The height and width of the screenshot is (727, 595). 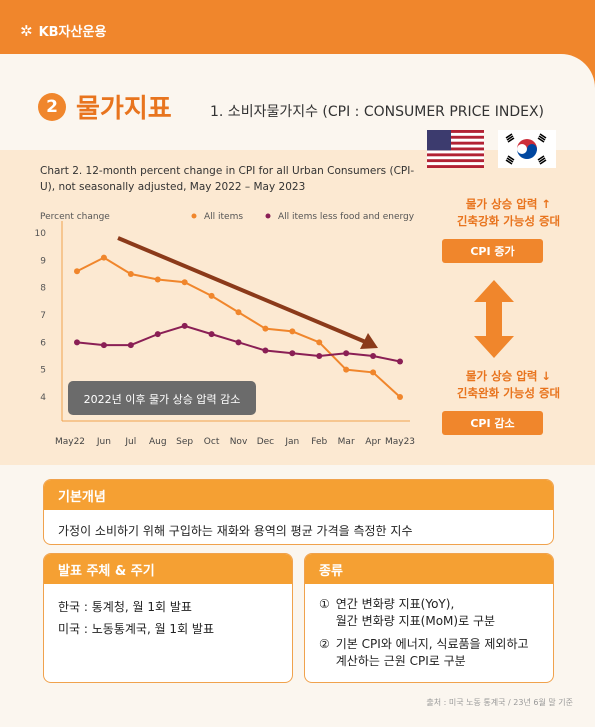 What do you see at coordinates (247, 292) in the screenshot?
I see `trend-arrow` at bounding box center [247, 292].